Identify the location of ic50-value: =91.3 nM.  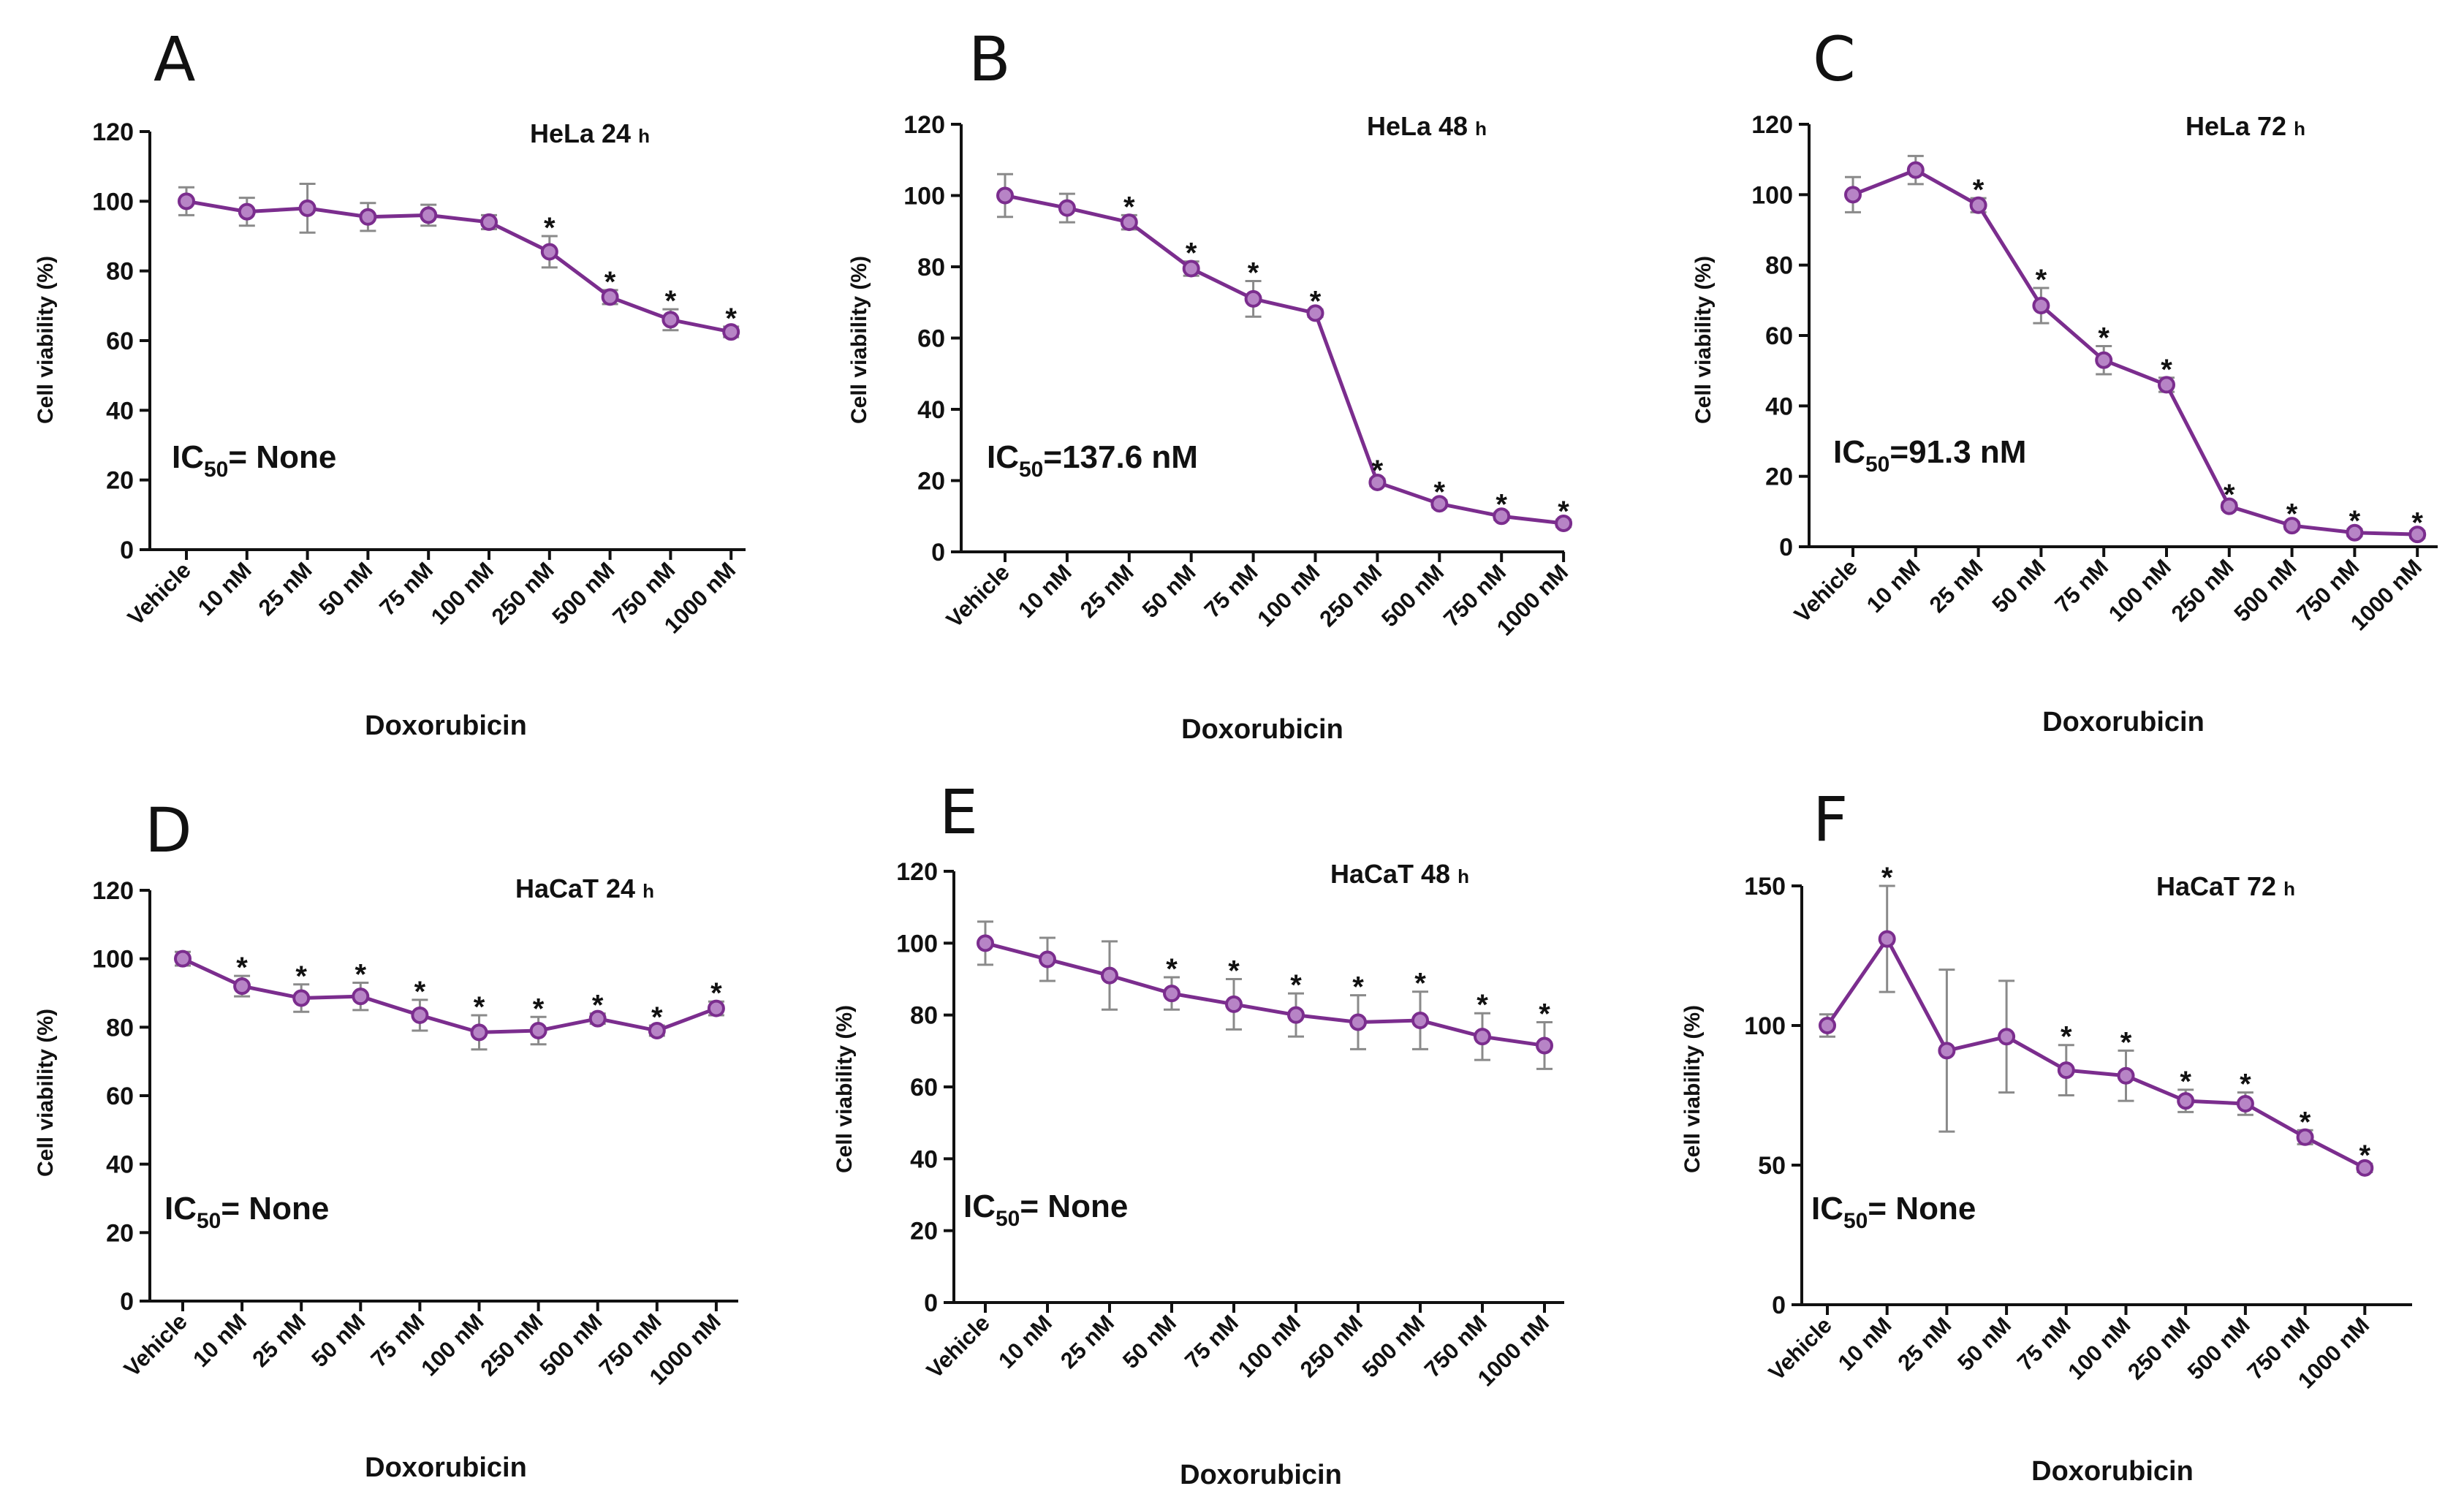
(1957, 452).